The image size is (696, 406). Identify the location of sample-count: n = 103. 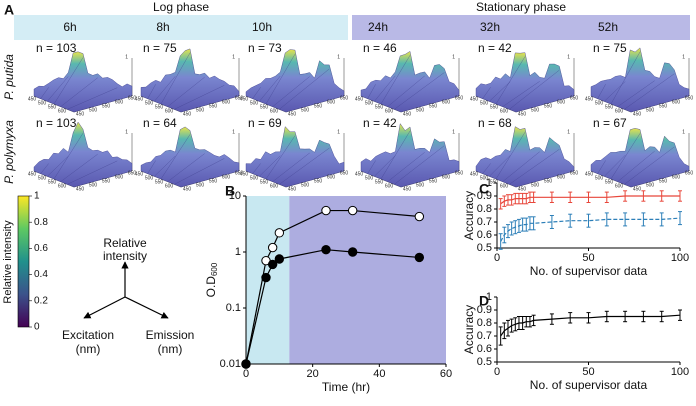
(56, 48).